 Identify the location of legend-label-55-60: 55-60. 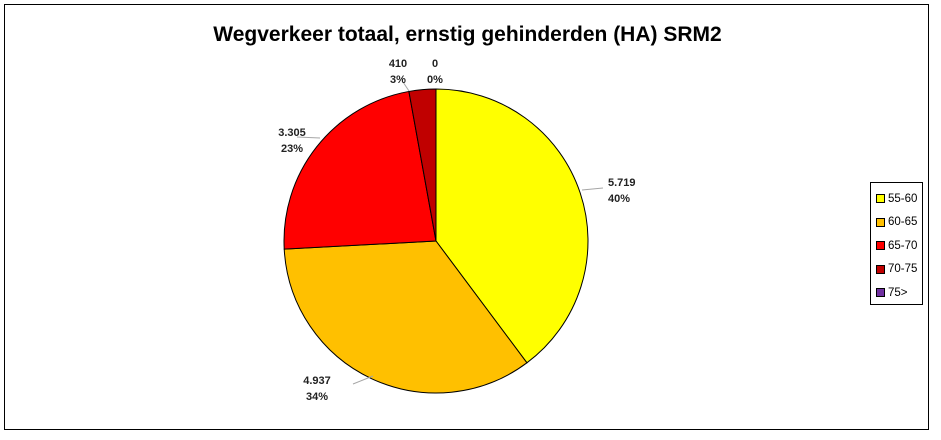
(903, 198).